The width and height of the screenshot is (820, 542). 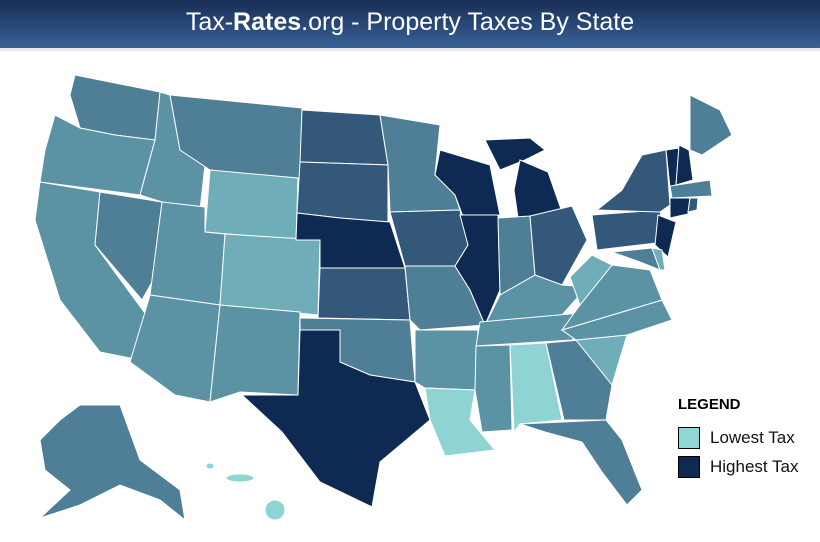 I want to click on state-de, so click(x=658, y=259).